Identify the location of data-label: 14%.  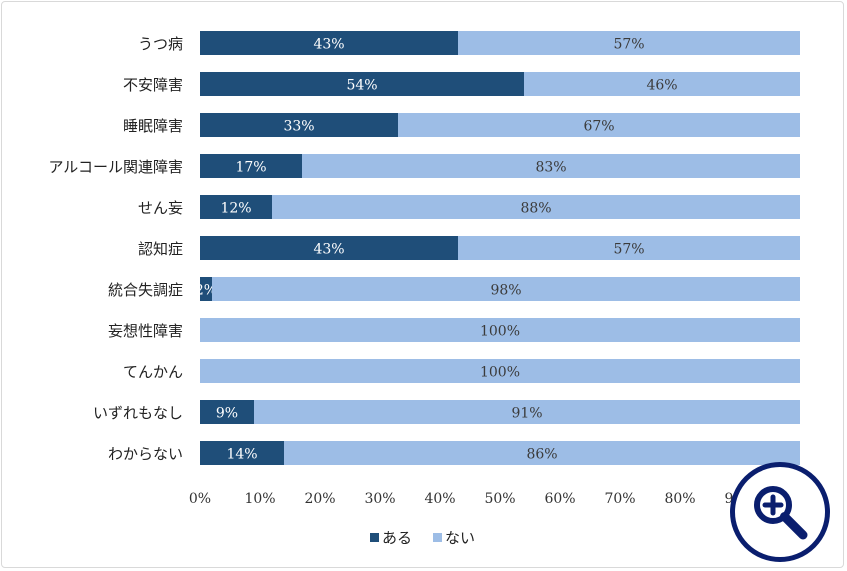
(241, 455).